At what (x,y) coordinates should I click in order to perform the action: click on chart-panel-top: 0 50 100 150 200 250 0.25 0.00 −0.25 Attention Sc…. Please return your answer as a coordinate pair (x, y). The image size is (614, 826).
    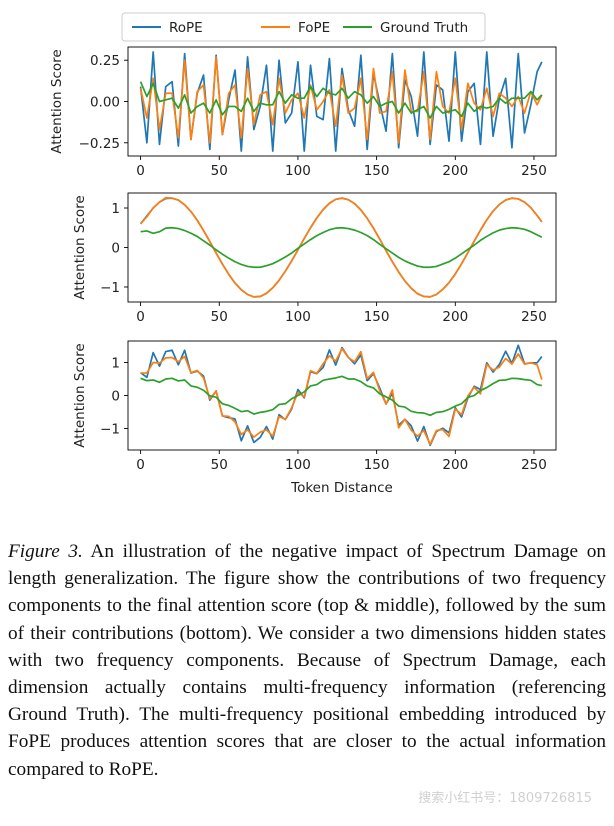
    Looking at the image, I should click on (303, 112).